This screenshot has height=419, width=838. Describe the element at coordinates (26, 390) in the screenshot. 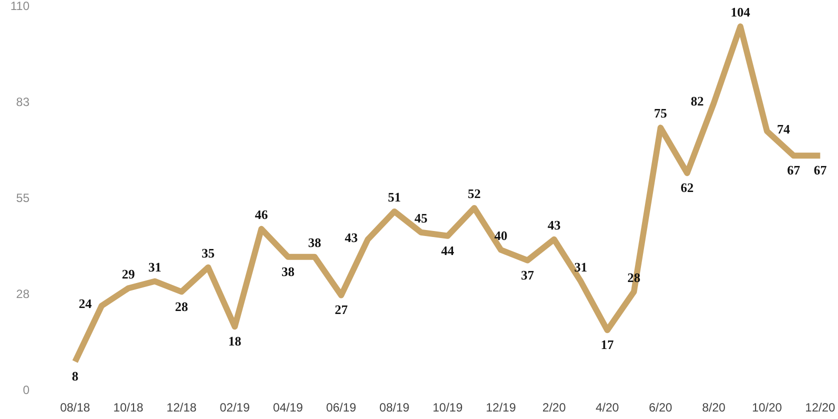

I see `y-tick-label: 0` at that location.